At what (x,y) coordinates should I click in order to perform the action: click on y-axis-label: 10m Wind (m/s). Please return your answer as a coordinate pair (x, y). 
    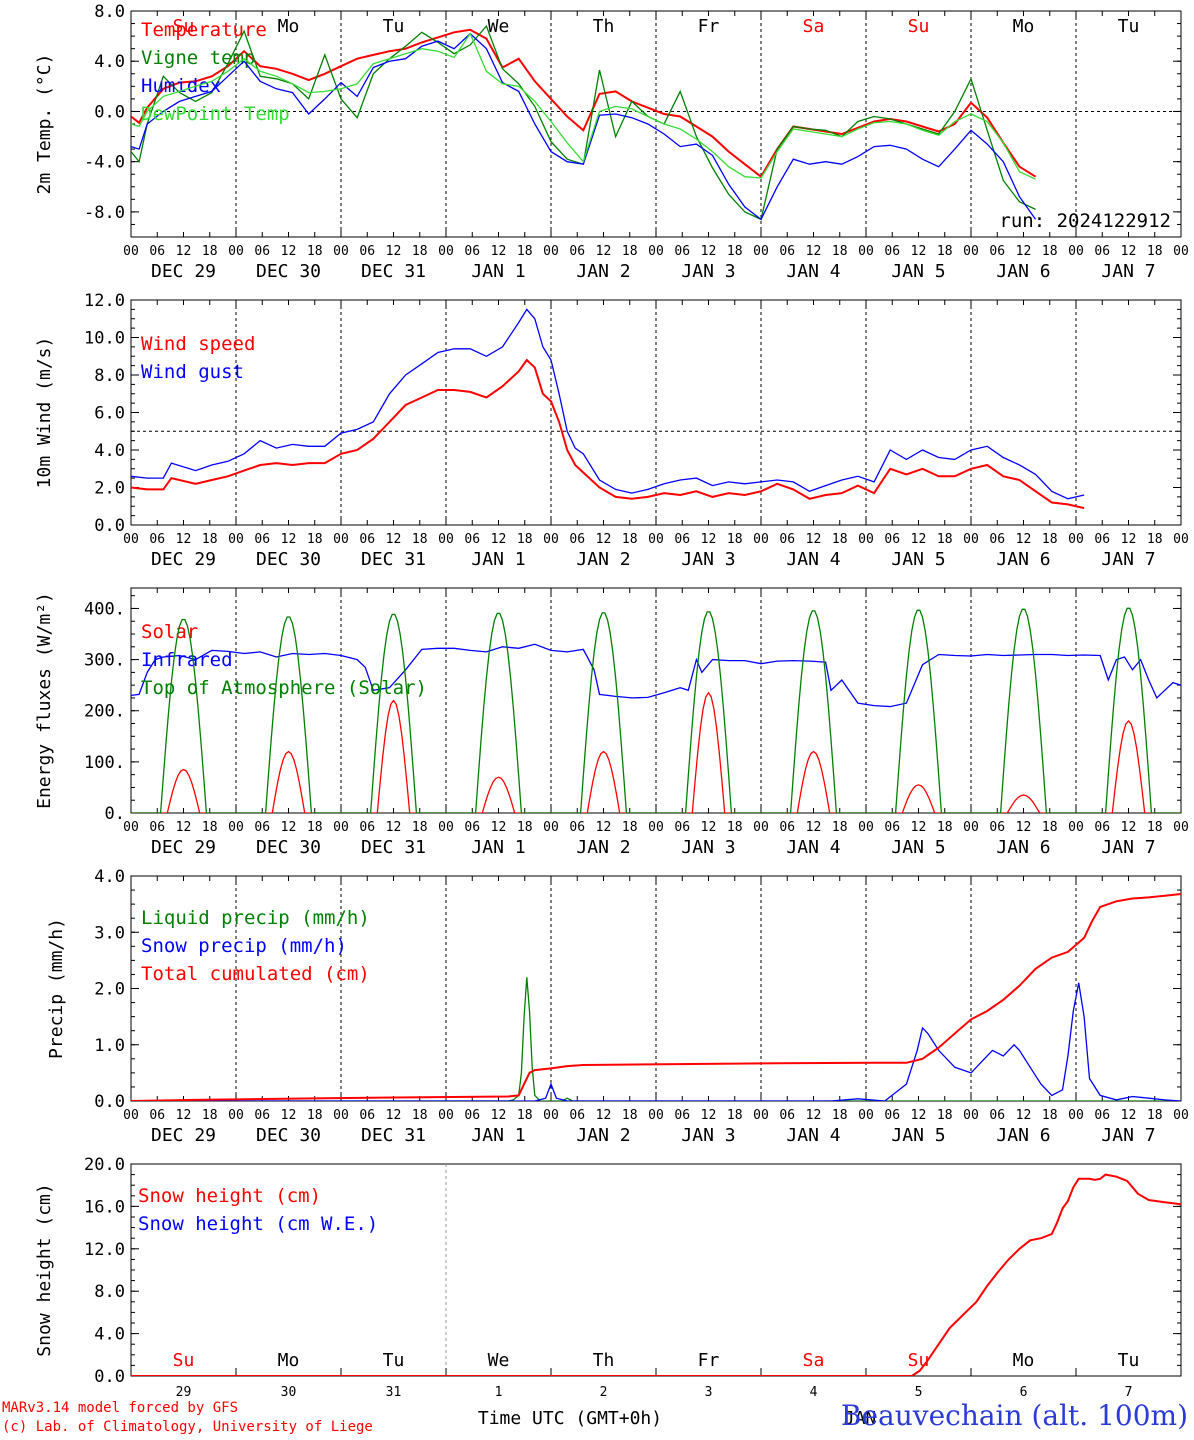
    Looking at the image, I should click on (44, 413).